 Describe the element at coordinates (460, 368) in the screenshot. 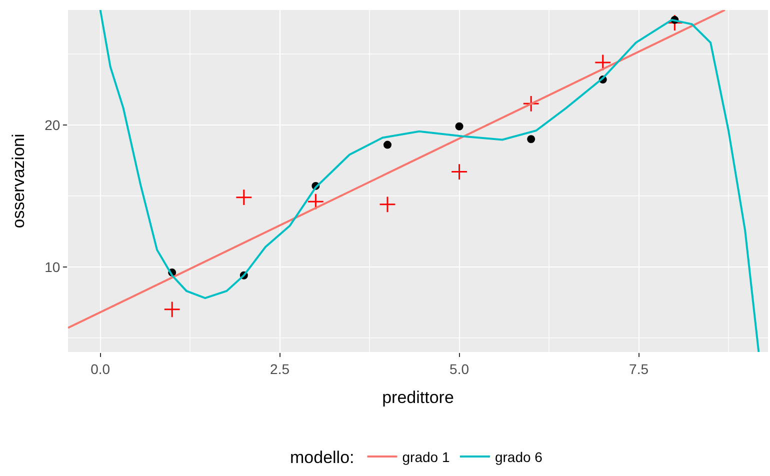

I see `x-tick-label: 5.0` at that location.